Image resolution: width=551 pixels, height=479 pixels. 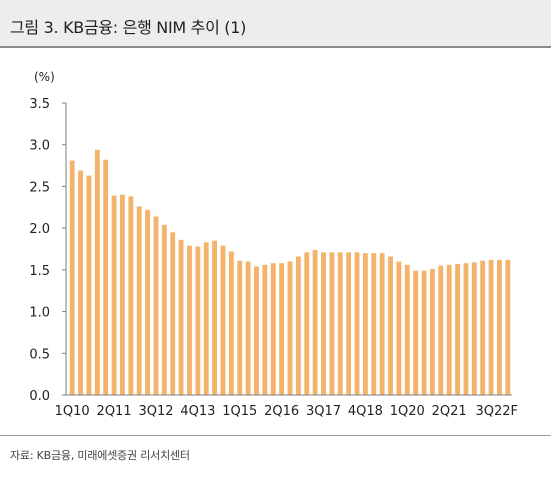 I want to click on x-tick-label: 1Q10, so click(x=72, y=411).